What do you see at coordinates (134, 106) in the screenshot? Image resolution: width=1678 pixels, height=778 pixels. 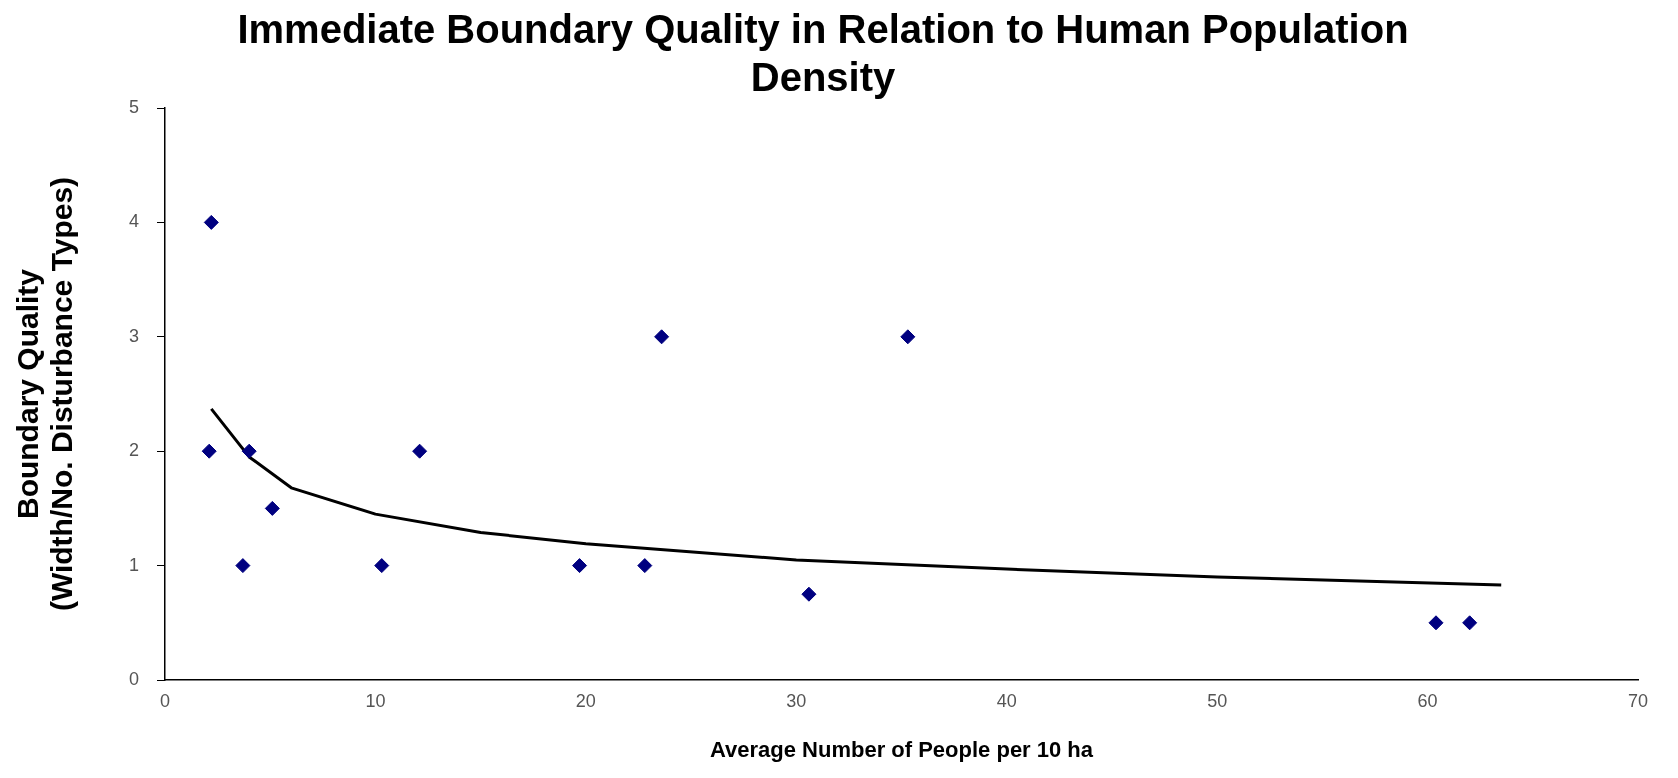 I see `y-tick-label: 5` at bounding box center [134, 106].